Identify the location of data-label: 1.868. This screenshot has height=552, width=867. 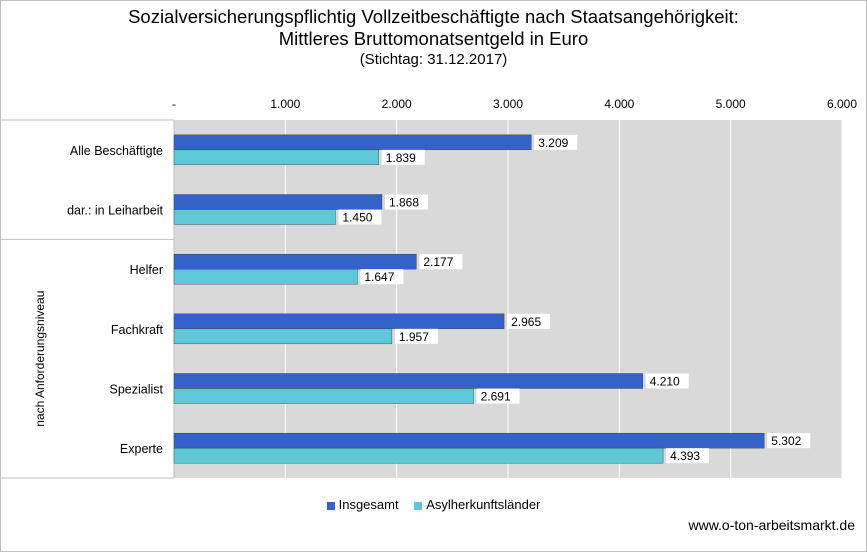
(404, 203).